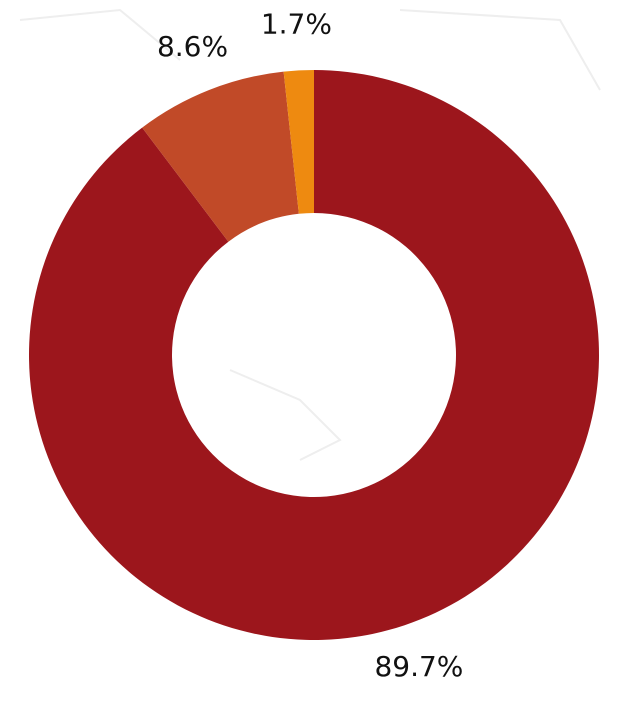 This screenshot has width=623, height=705. What do you see at coordinates (296, 23) in the screenshot?
I see `data-label: 1.7%` at bounding box center [296, 23].